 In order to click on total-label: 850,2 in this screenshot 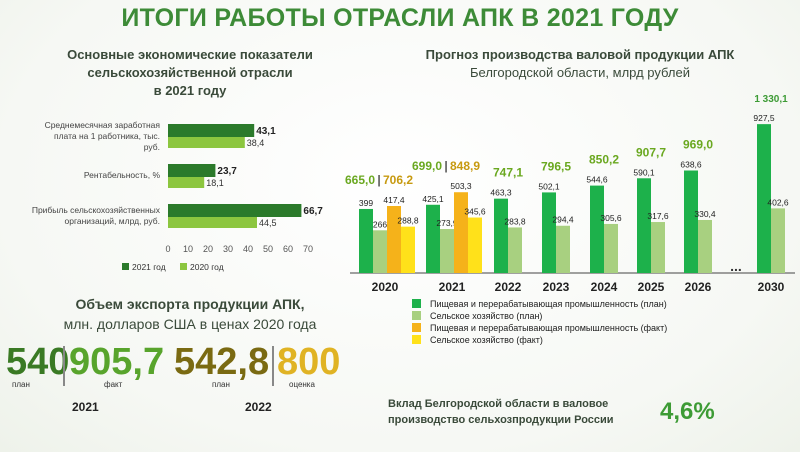, I will do `click(604, 160)`.